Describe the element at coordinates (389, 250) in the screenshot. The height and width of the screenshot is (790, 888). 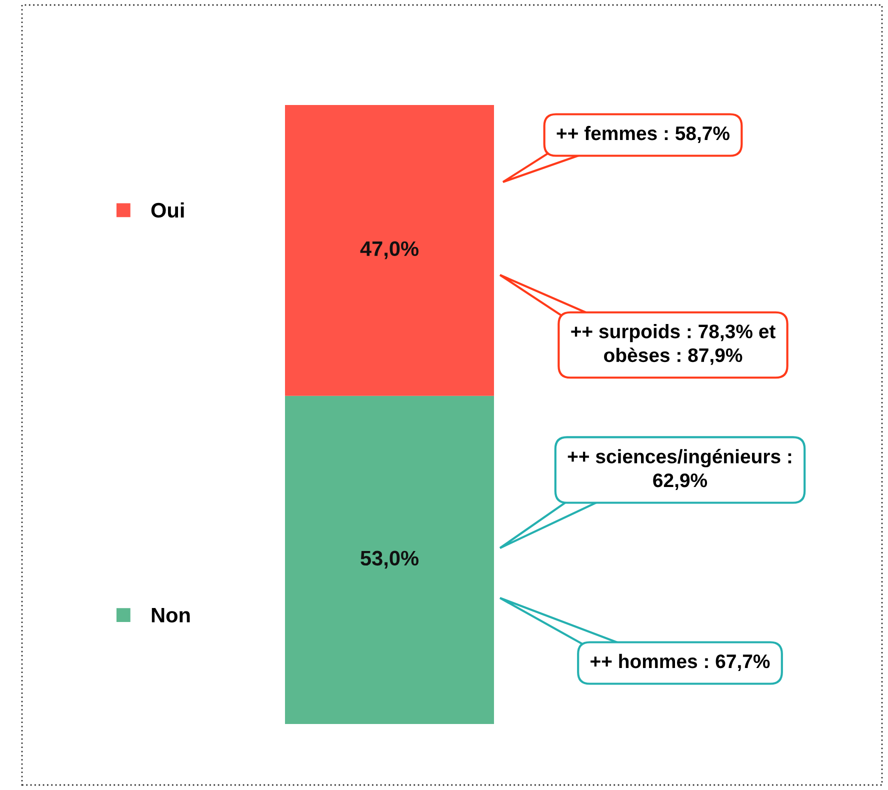
I see `data-label: 47,0%` at that location.